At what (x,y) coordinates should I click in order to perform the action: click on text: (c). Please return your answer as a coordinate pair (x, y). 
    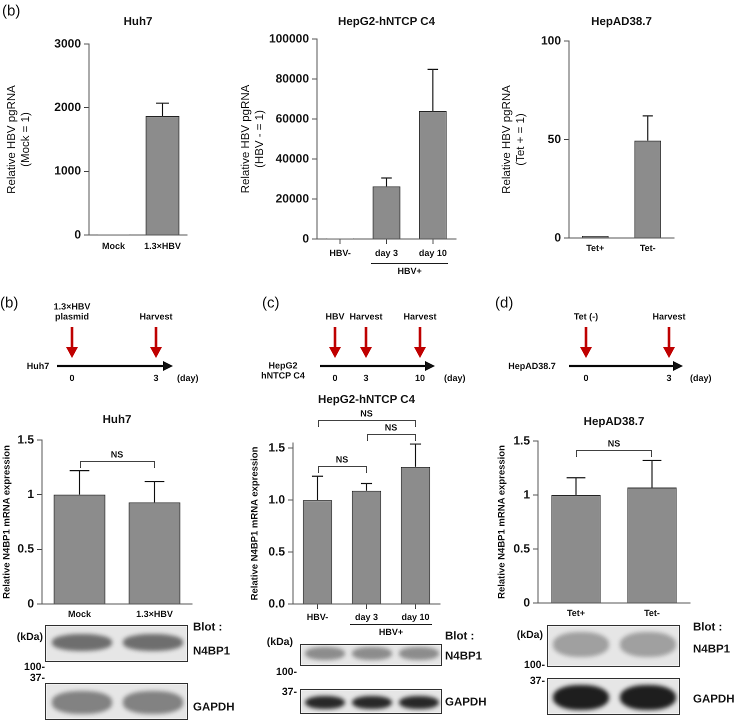
    Looking at the image, I should click on (271, 303).